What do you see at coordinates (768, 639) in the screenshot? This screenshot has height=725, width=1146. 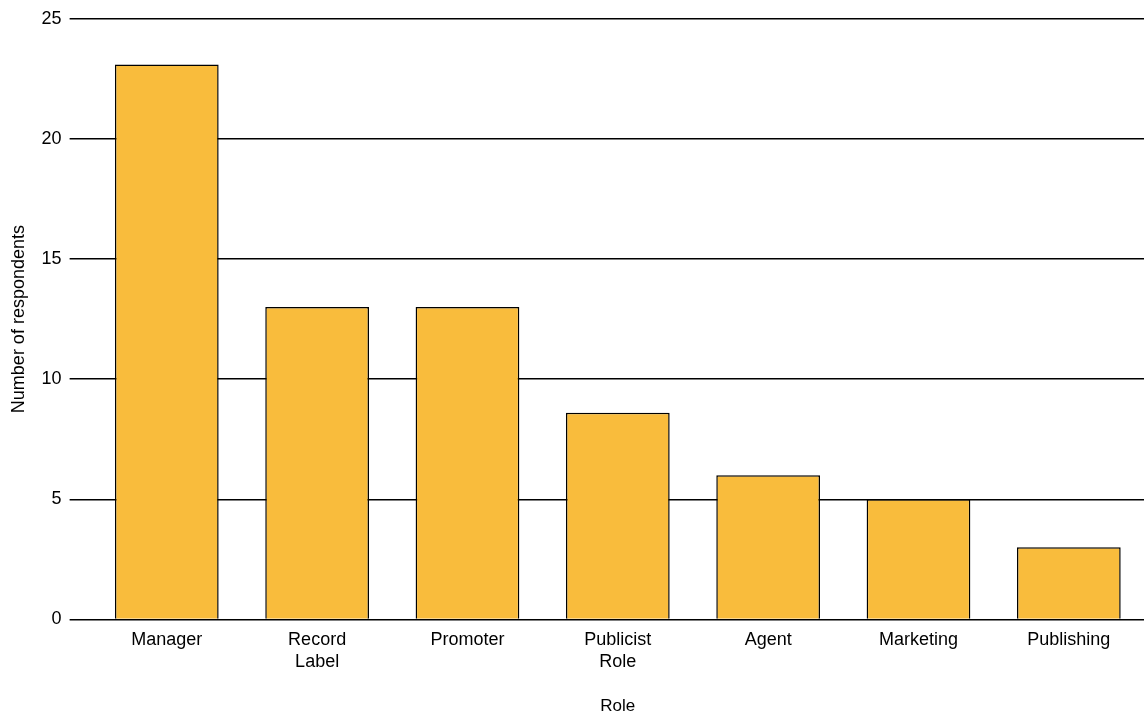 I see `x-tick-label: Agent` at bounding box center [768, 639].